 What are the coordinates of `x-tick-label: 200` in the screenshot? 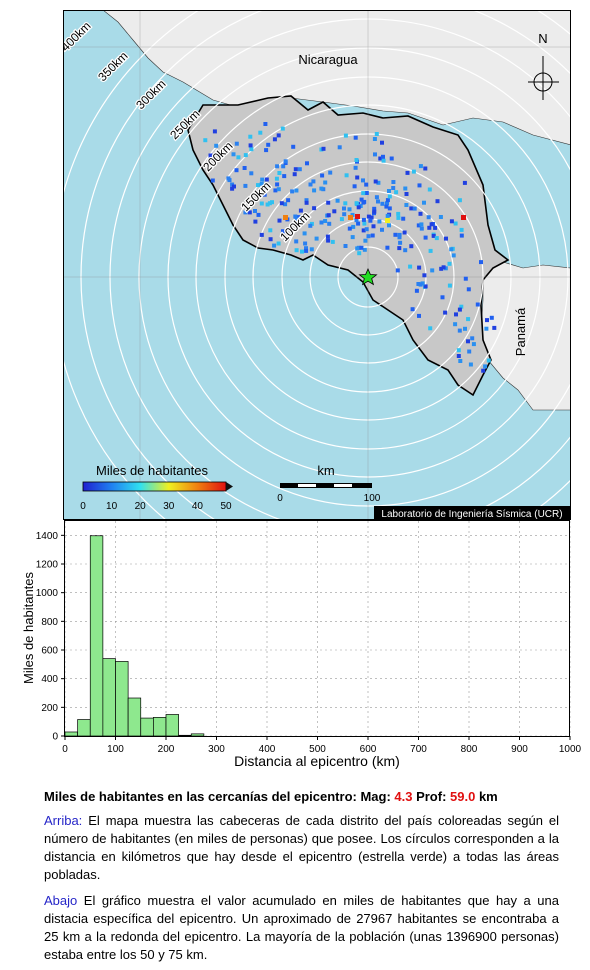 It's located at (166, 749).